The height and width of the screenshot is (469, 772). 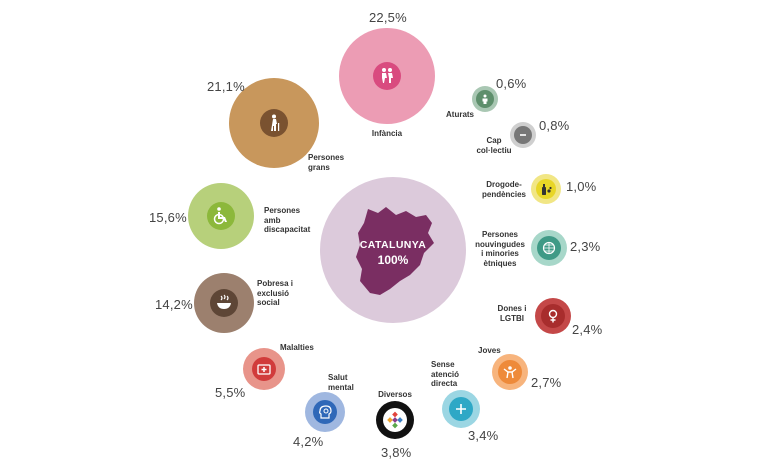 What do you see at coordinates (445, 374) in the screenshot?
I see `sense-atencio-label: Sense atenció directa` at bounding box center [445, 374].